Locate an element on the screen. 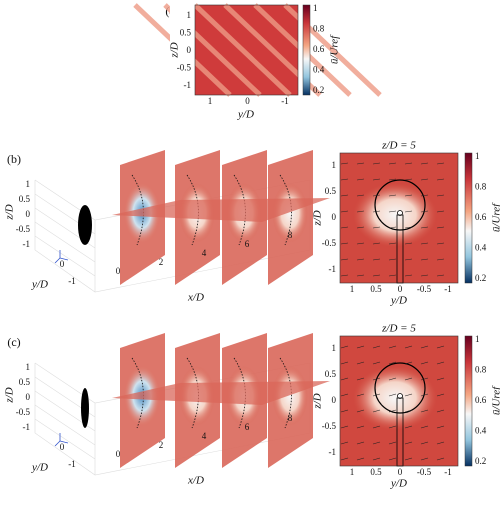 This screenshot has height=511, width=500. panel-label: (b) is located at coordinates (14, 159).